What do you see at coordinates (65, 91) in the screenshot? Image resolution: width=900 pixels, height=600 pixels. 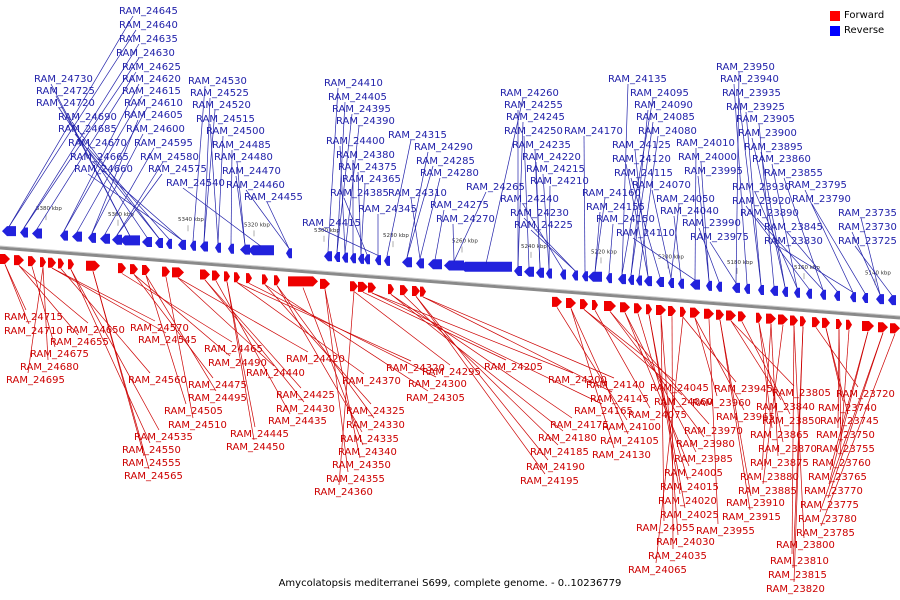 I see `gene-label: RAM_24725` at bounding box center [65, 91].